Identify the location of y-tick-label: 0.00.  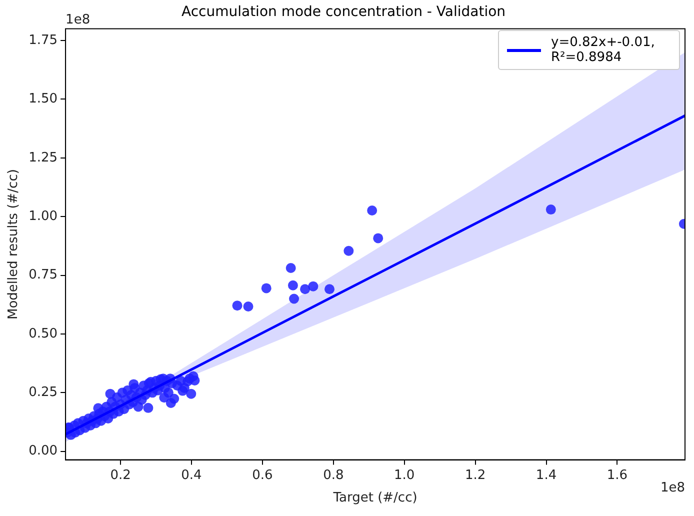
(43, 451).